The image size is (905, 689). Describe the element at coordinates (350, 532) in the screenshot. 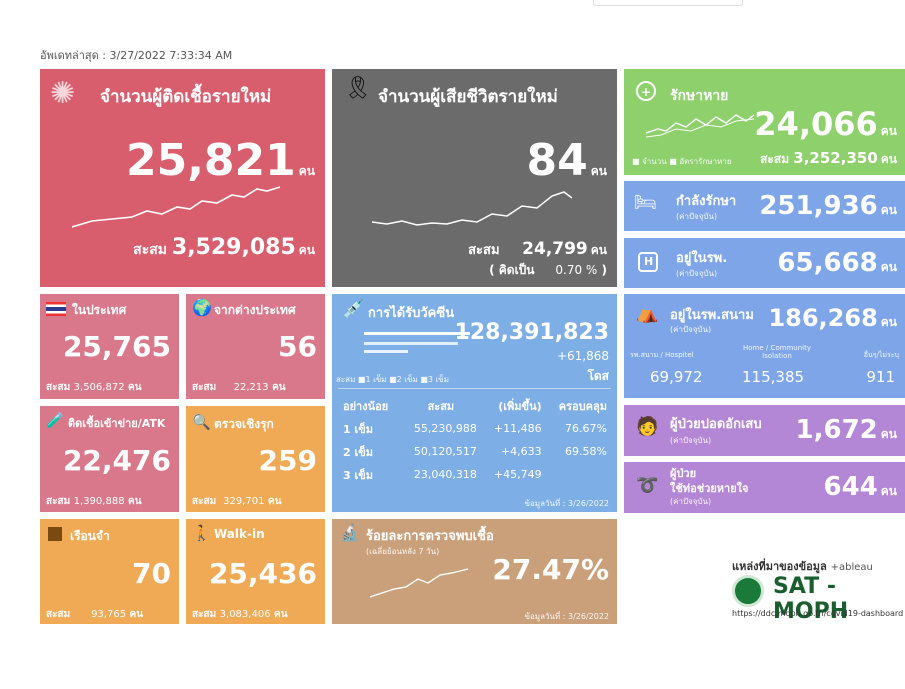

I see `lab-icon: 🔬` at that location.